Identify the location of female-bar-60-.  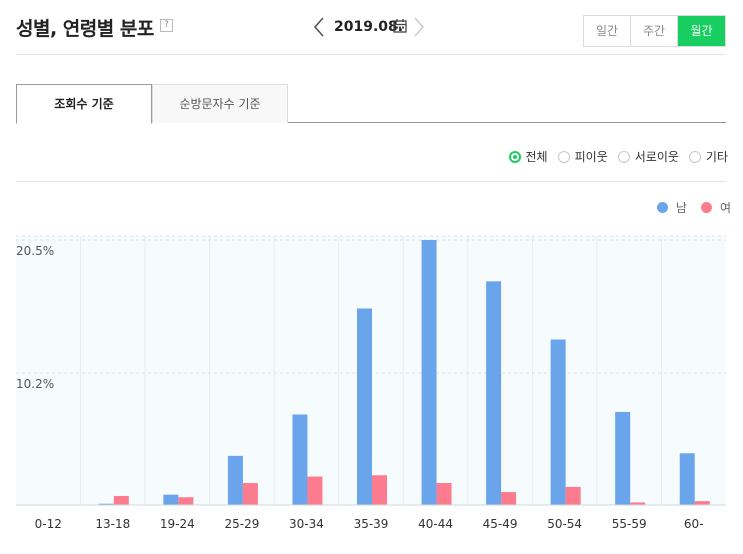
(702, 503).